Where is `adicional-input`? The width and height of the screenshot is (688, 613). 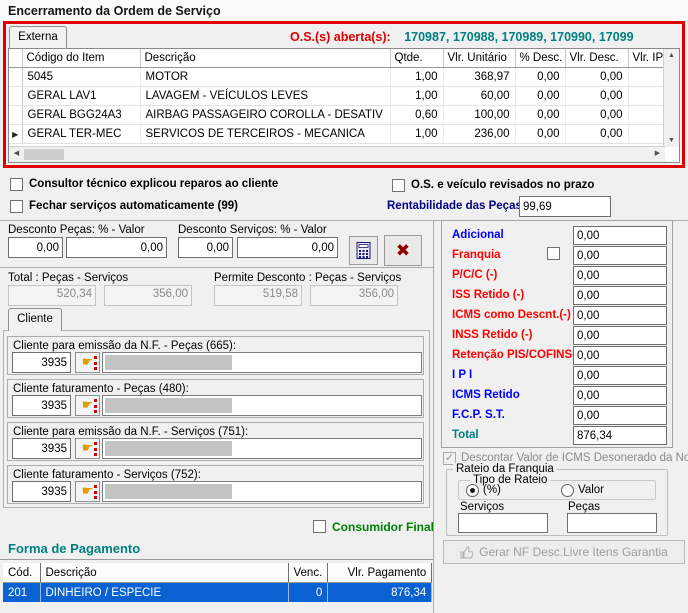
adicional-input is located at coordinates (620, 235).